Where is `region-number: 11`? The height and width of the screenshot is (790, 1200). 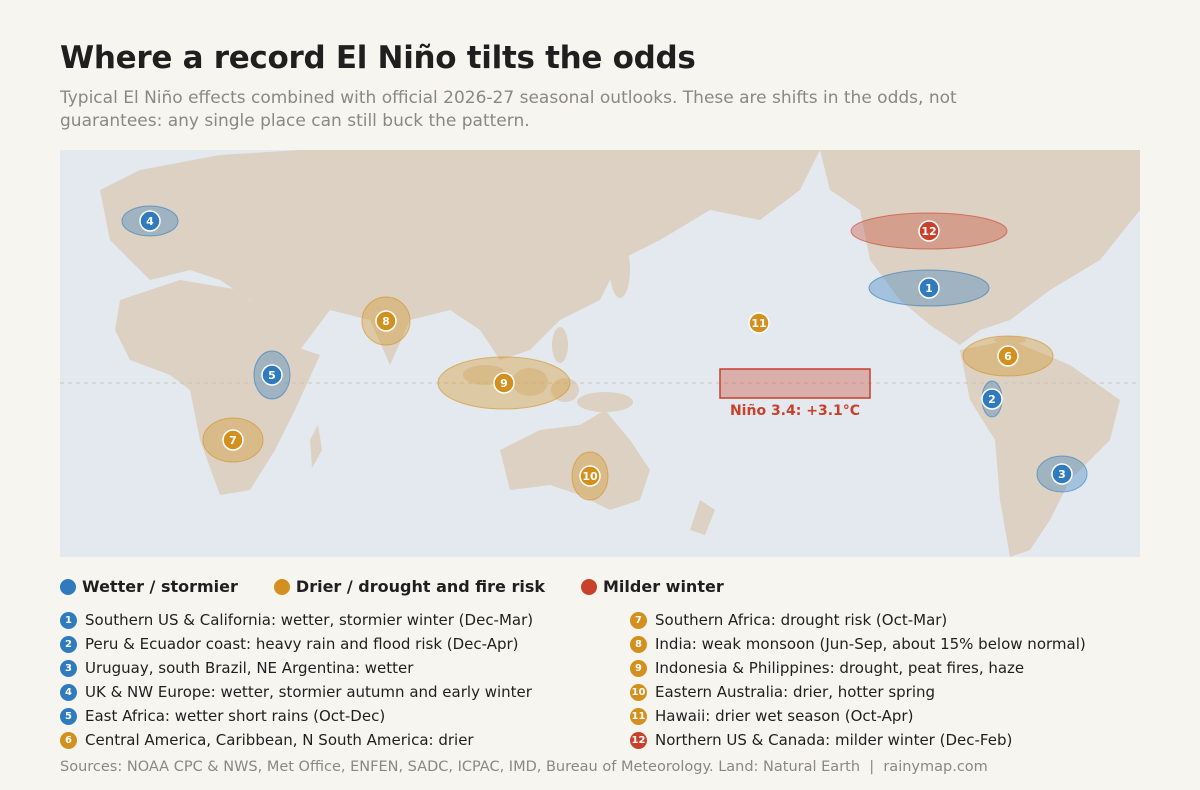 region-number: 11 is located at coordinates (638, 716).